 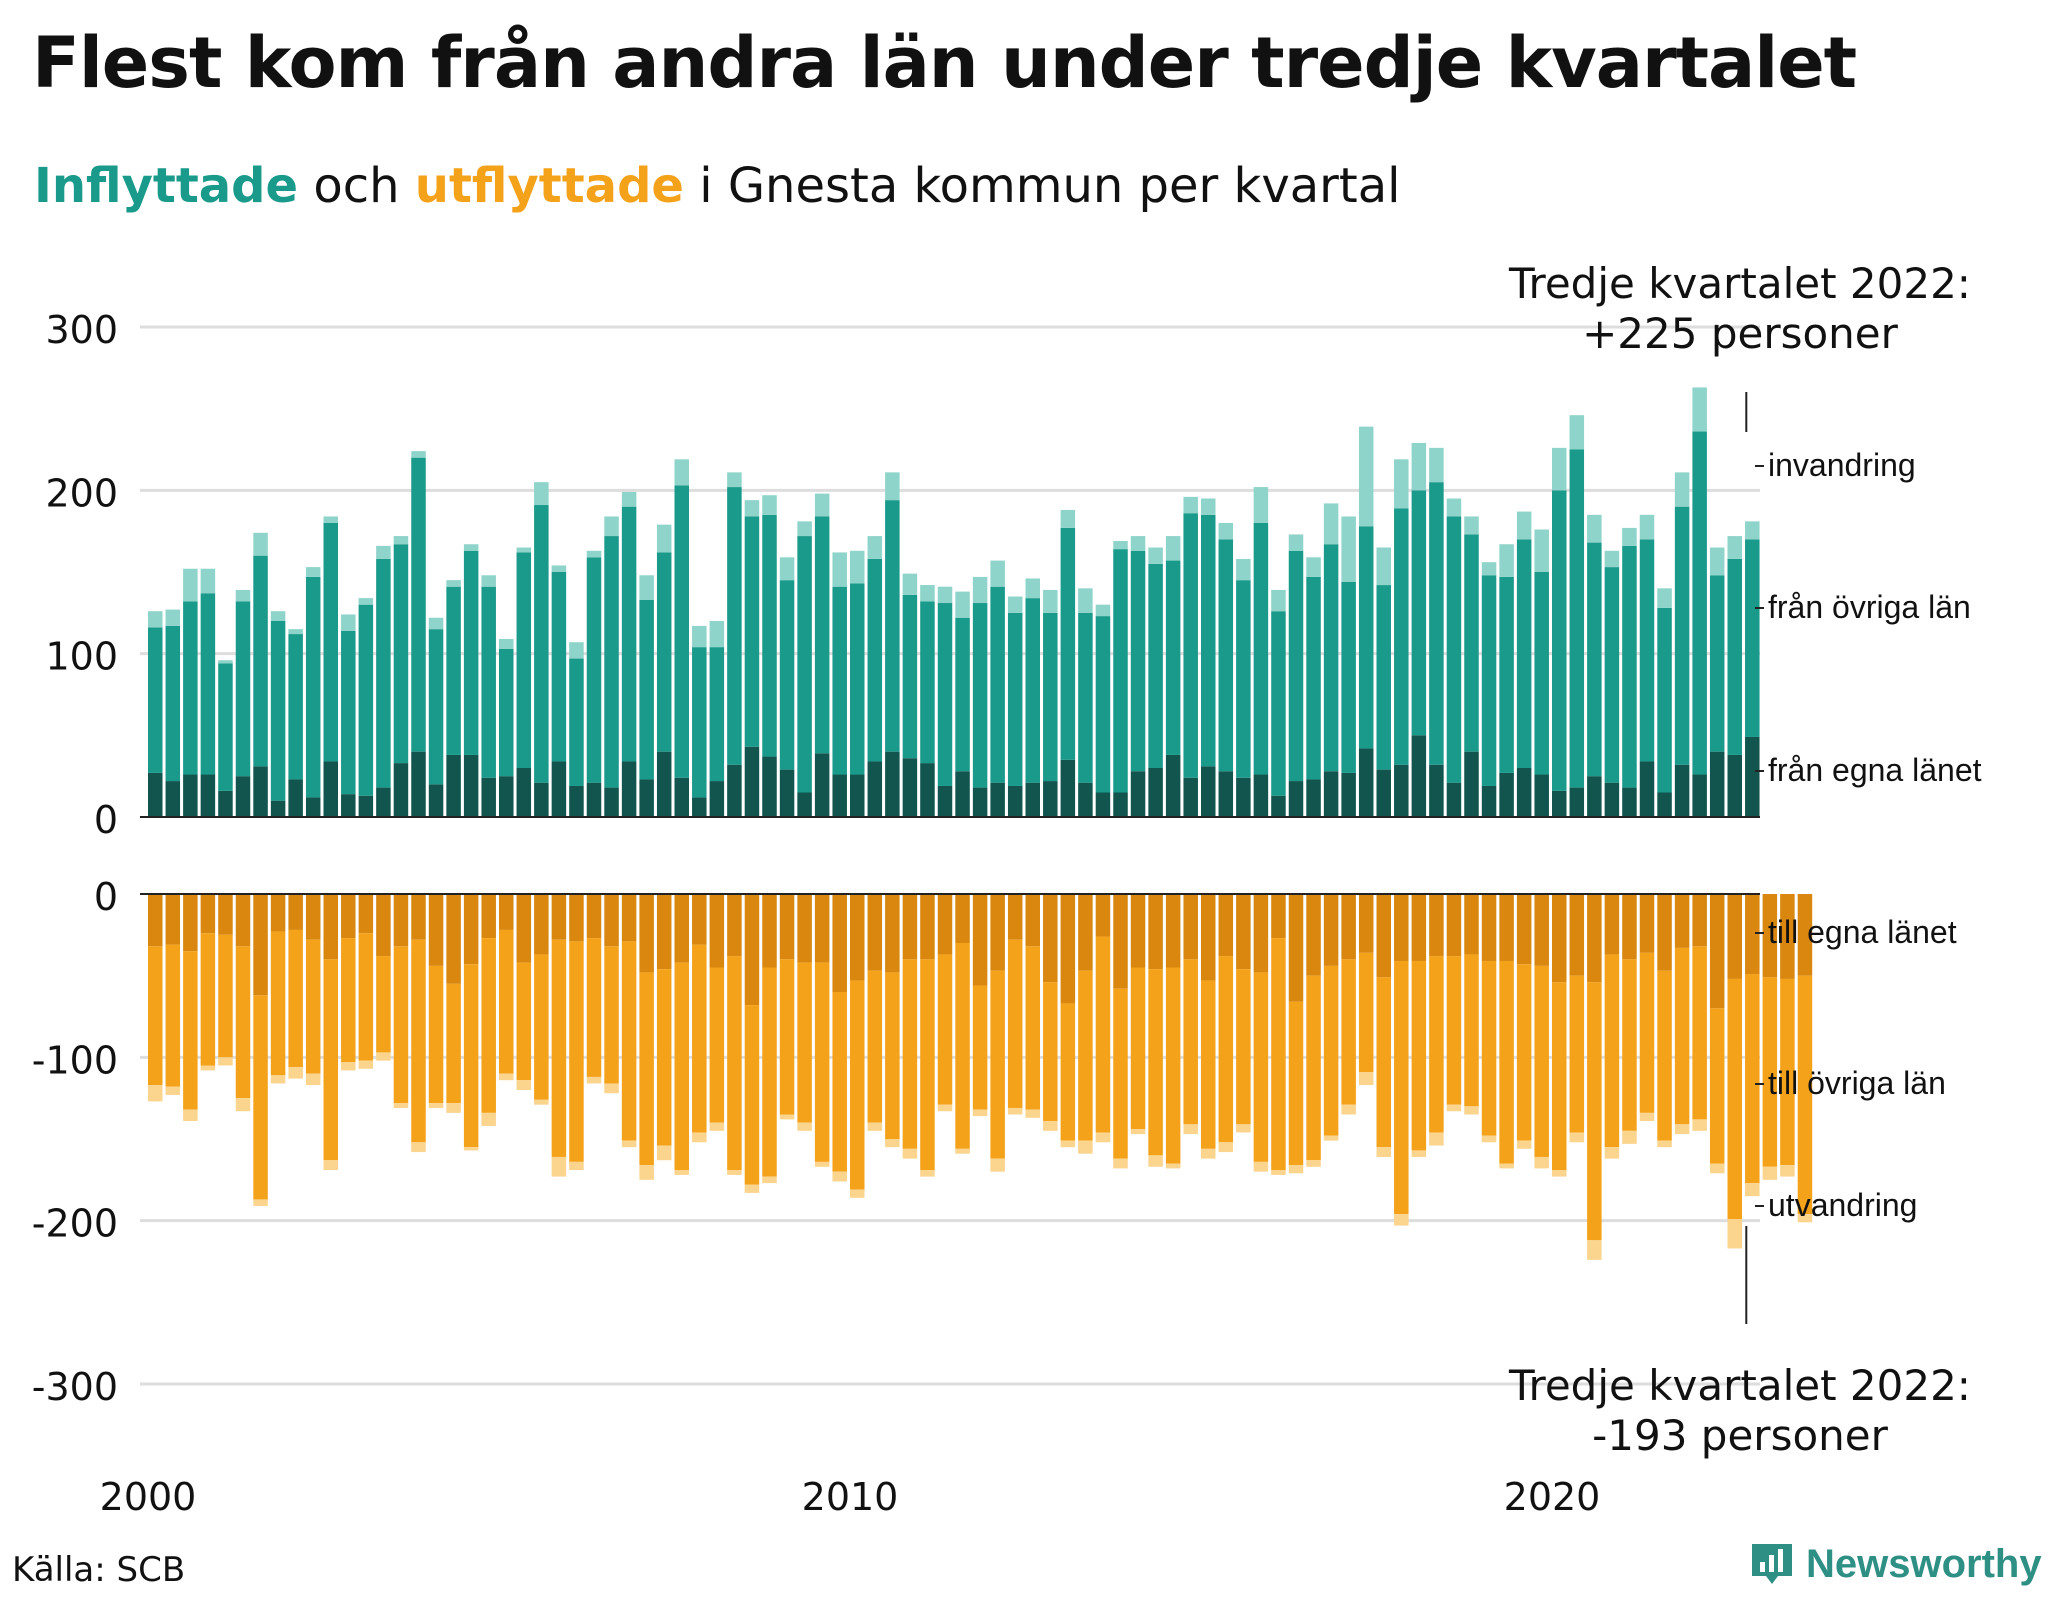 I want to click on subtitle-och: och, so click(x=356, y=186).